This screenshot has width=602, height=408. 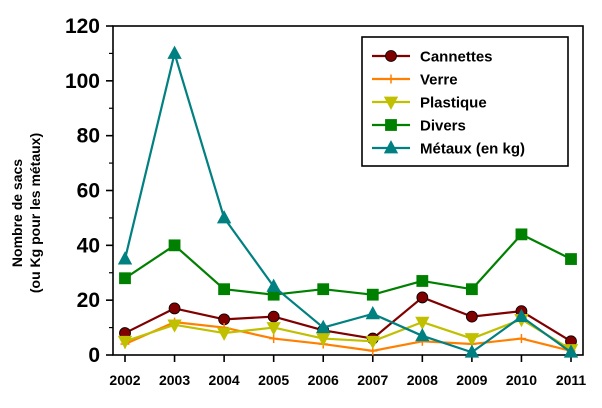 I want to click on x-tick-label: 2005, so click(x=273, y=380).